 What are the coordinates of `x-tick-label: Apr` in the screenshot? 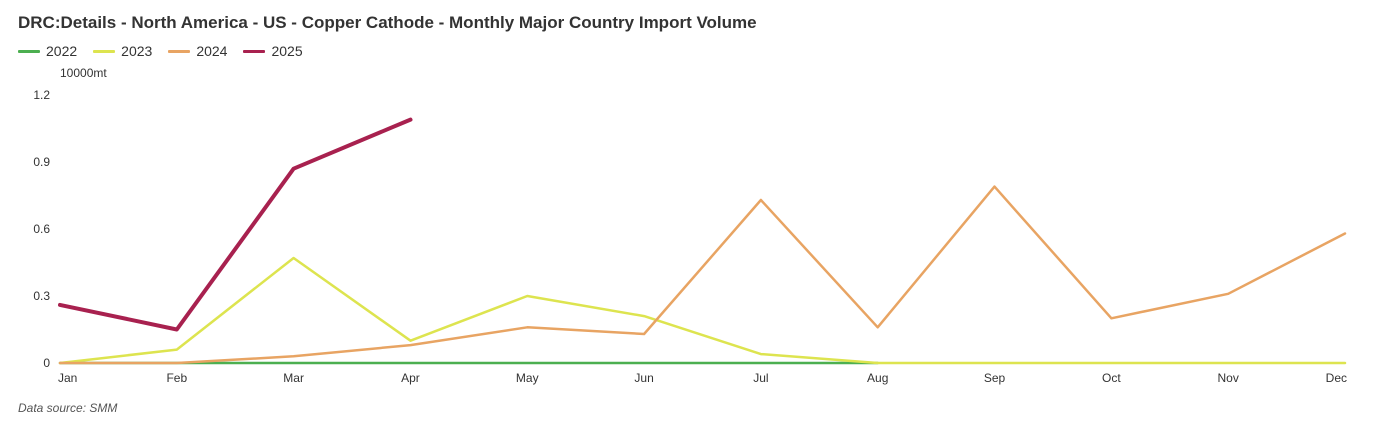 It's located at (410, 378).